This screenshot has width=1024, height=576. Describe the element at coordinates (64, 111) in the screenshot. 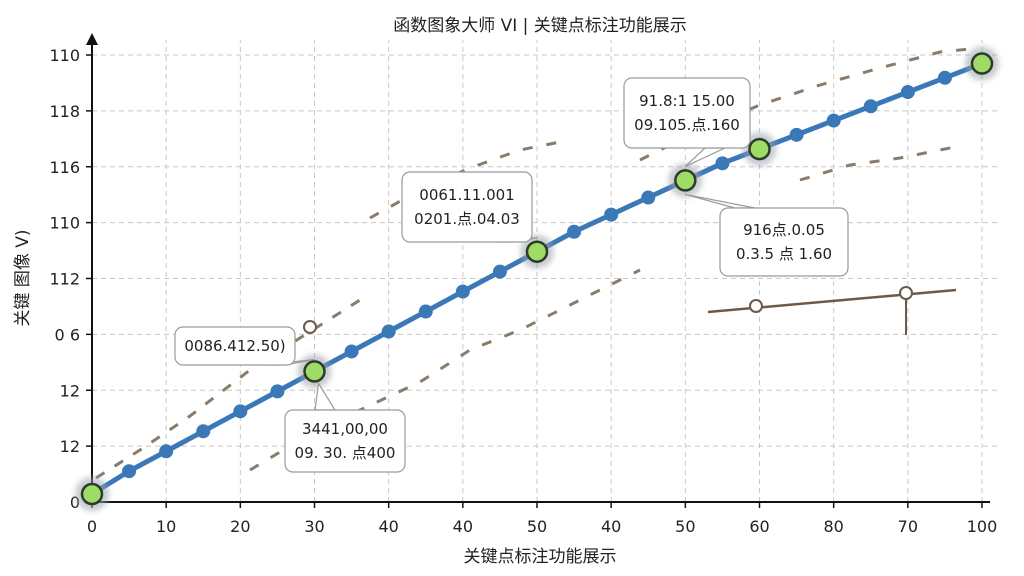

I see `y-tick-label: 118` at that location.